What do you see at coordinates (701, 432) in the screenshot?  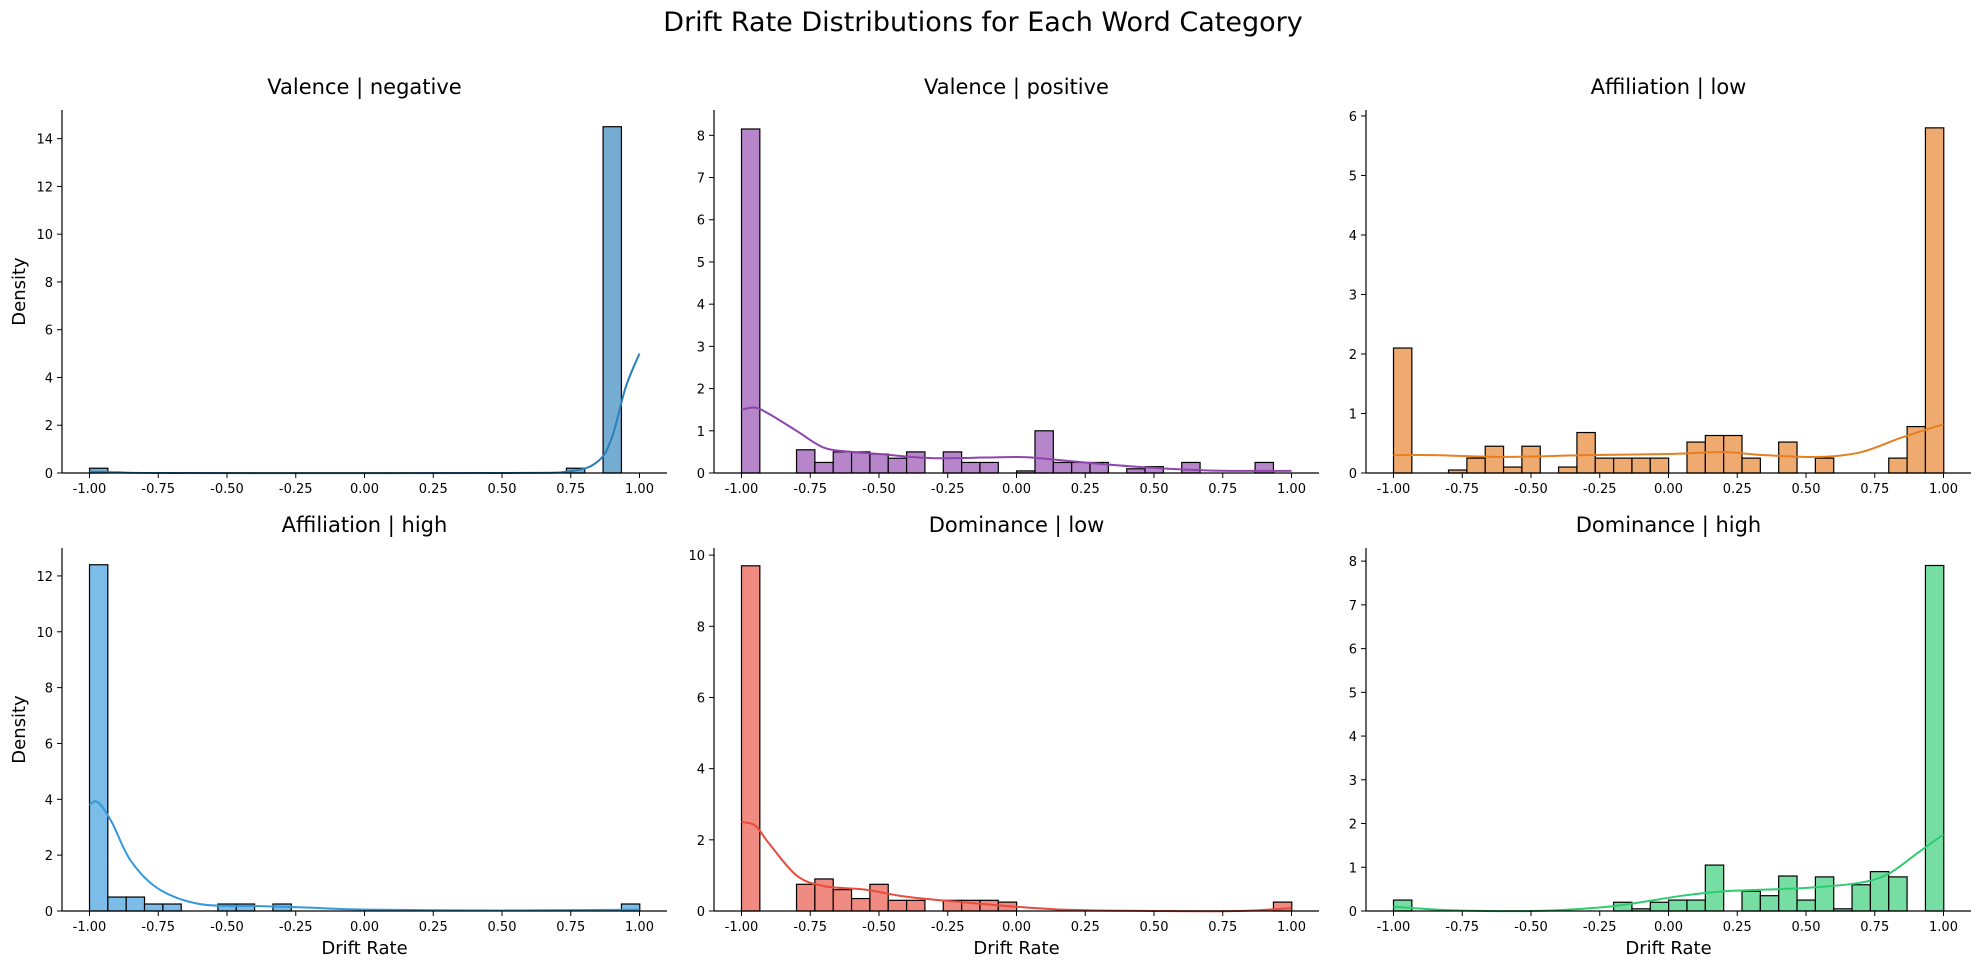 I see `y-tick-label: 1` at bounding box center [701, 432].